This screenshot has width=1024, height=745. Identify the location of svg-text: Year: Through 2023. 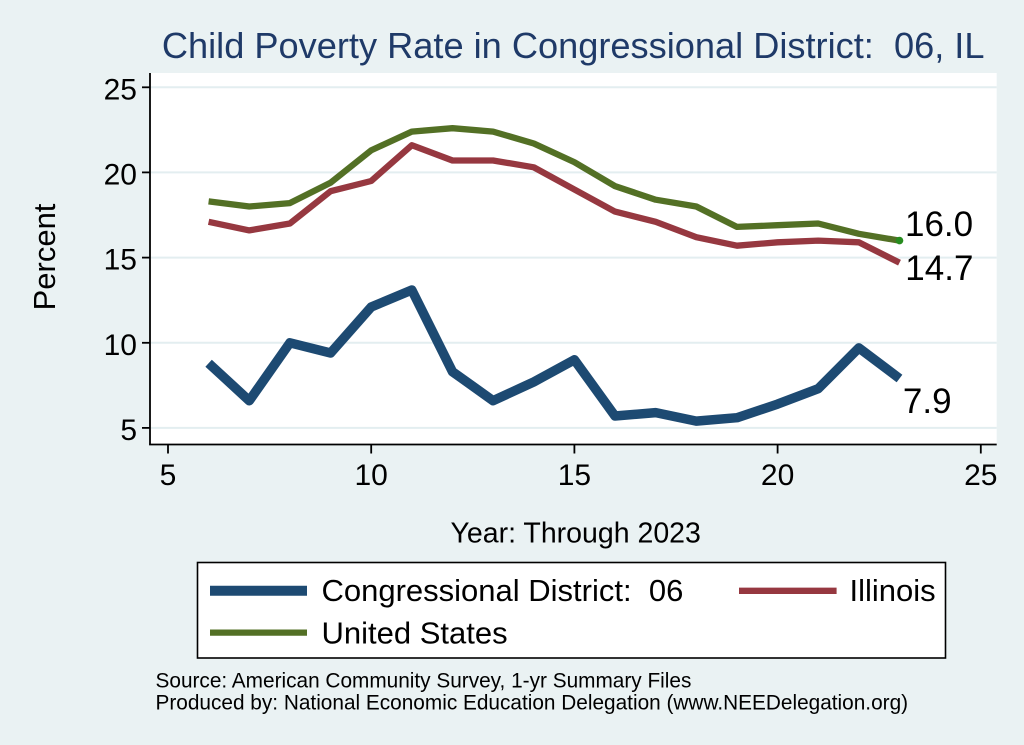
(576, 534).